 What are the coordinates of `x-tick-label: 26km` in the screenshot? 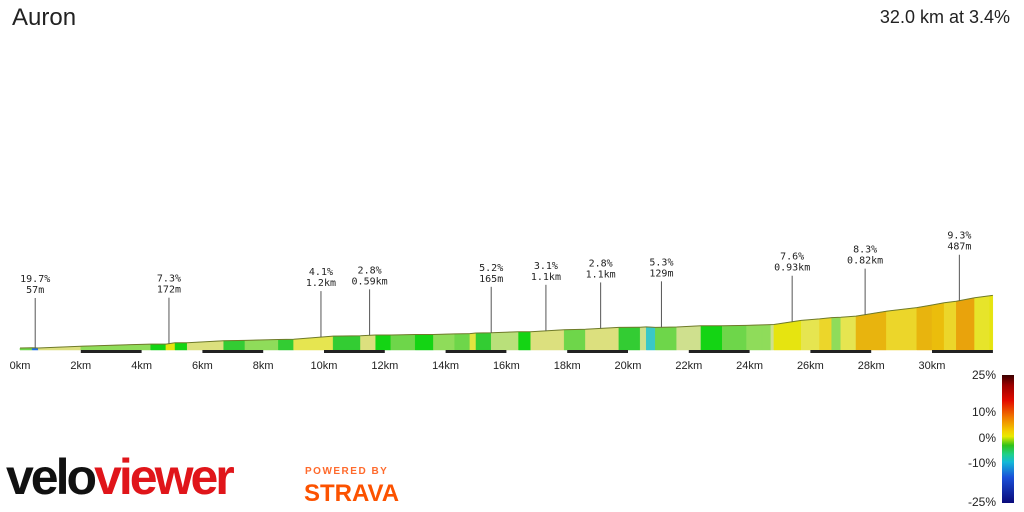 It's located at (810, 366).